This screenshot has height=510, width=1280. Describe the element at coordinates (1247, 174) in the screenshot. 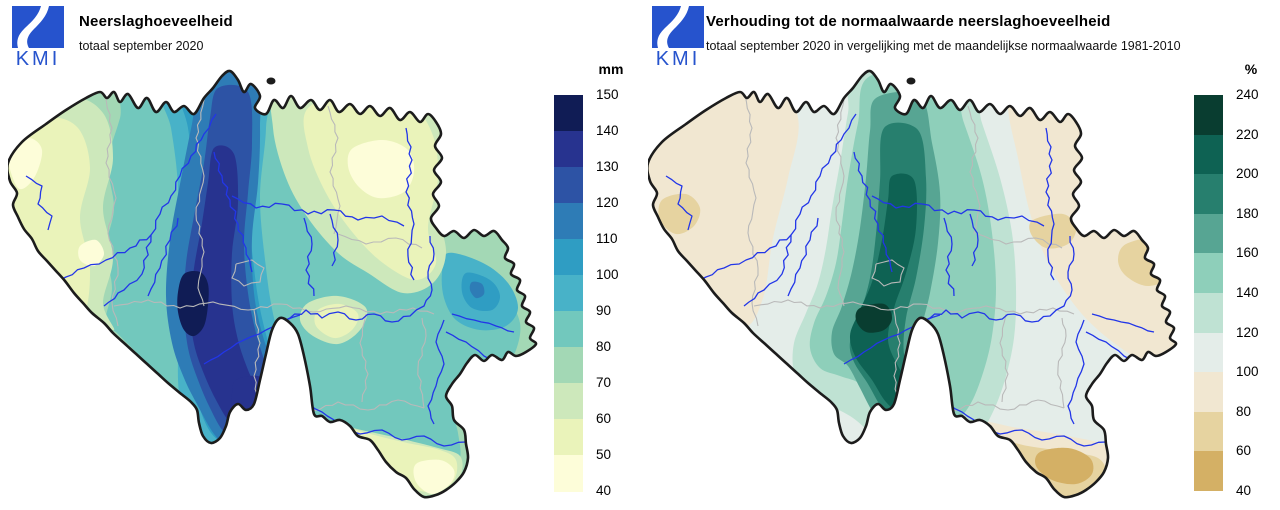

I see `legend-tick-label: 200` at that location.